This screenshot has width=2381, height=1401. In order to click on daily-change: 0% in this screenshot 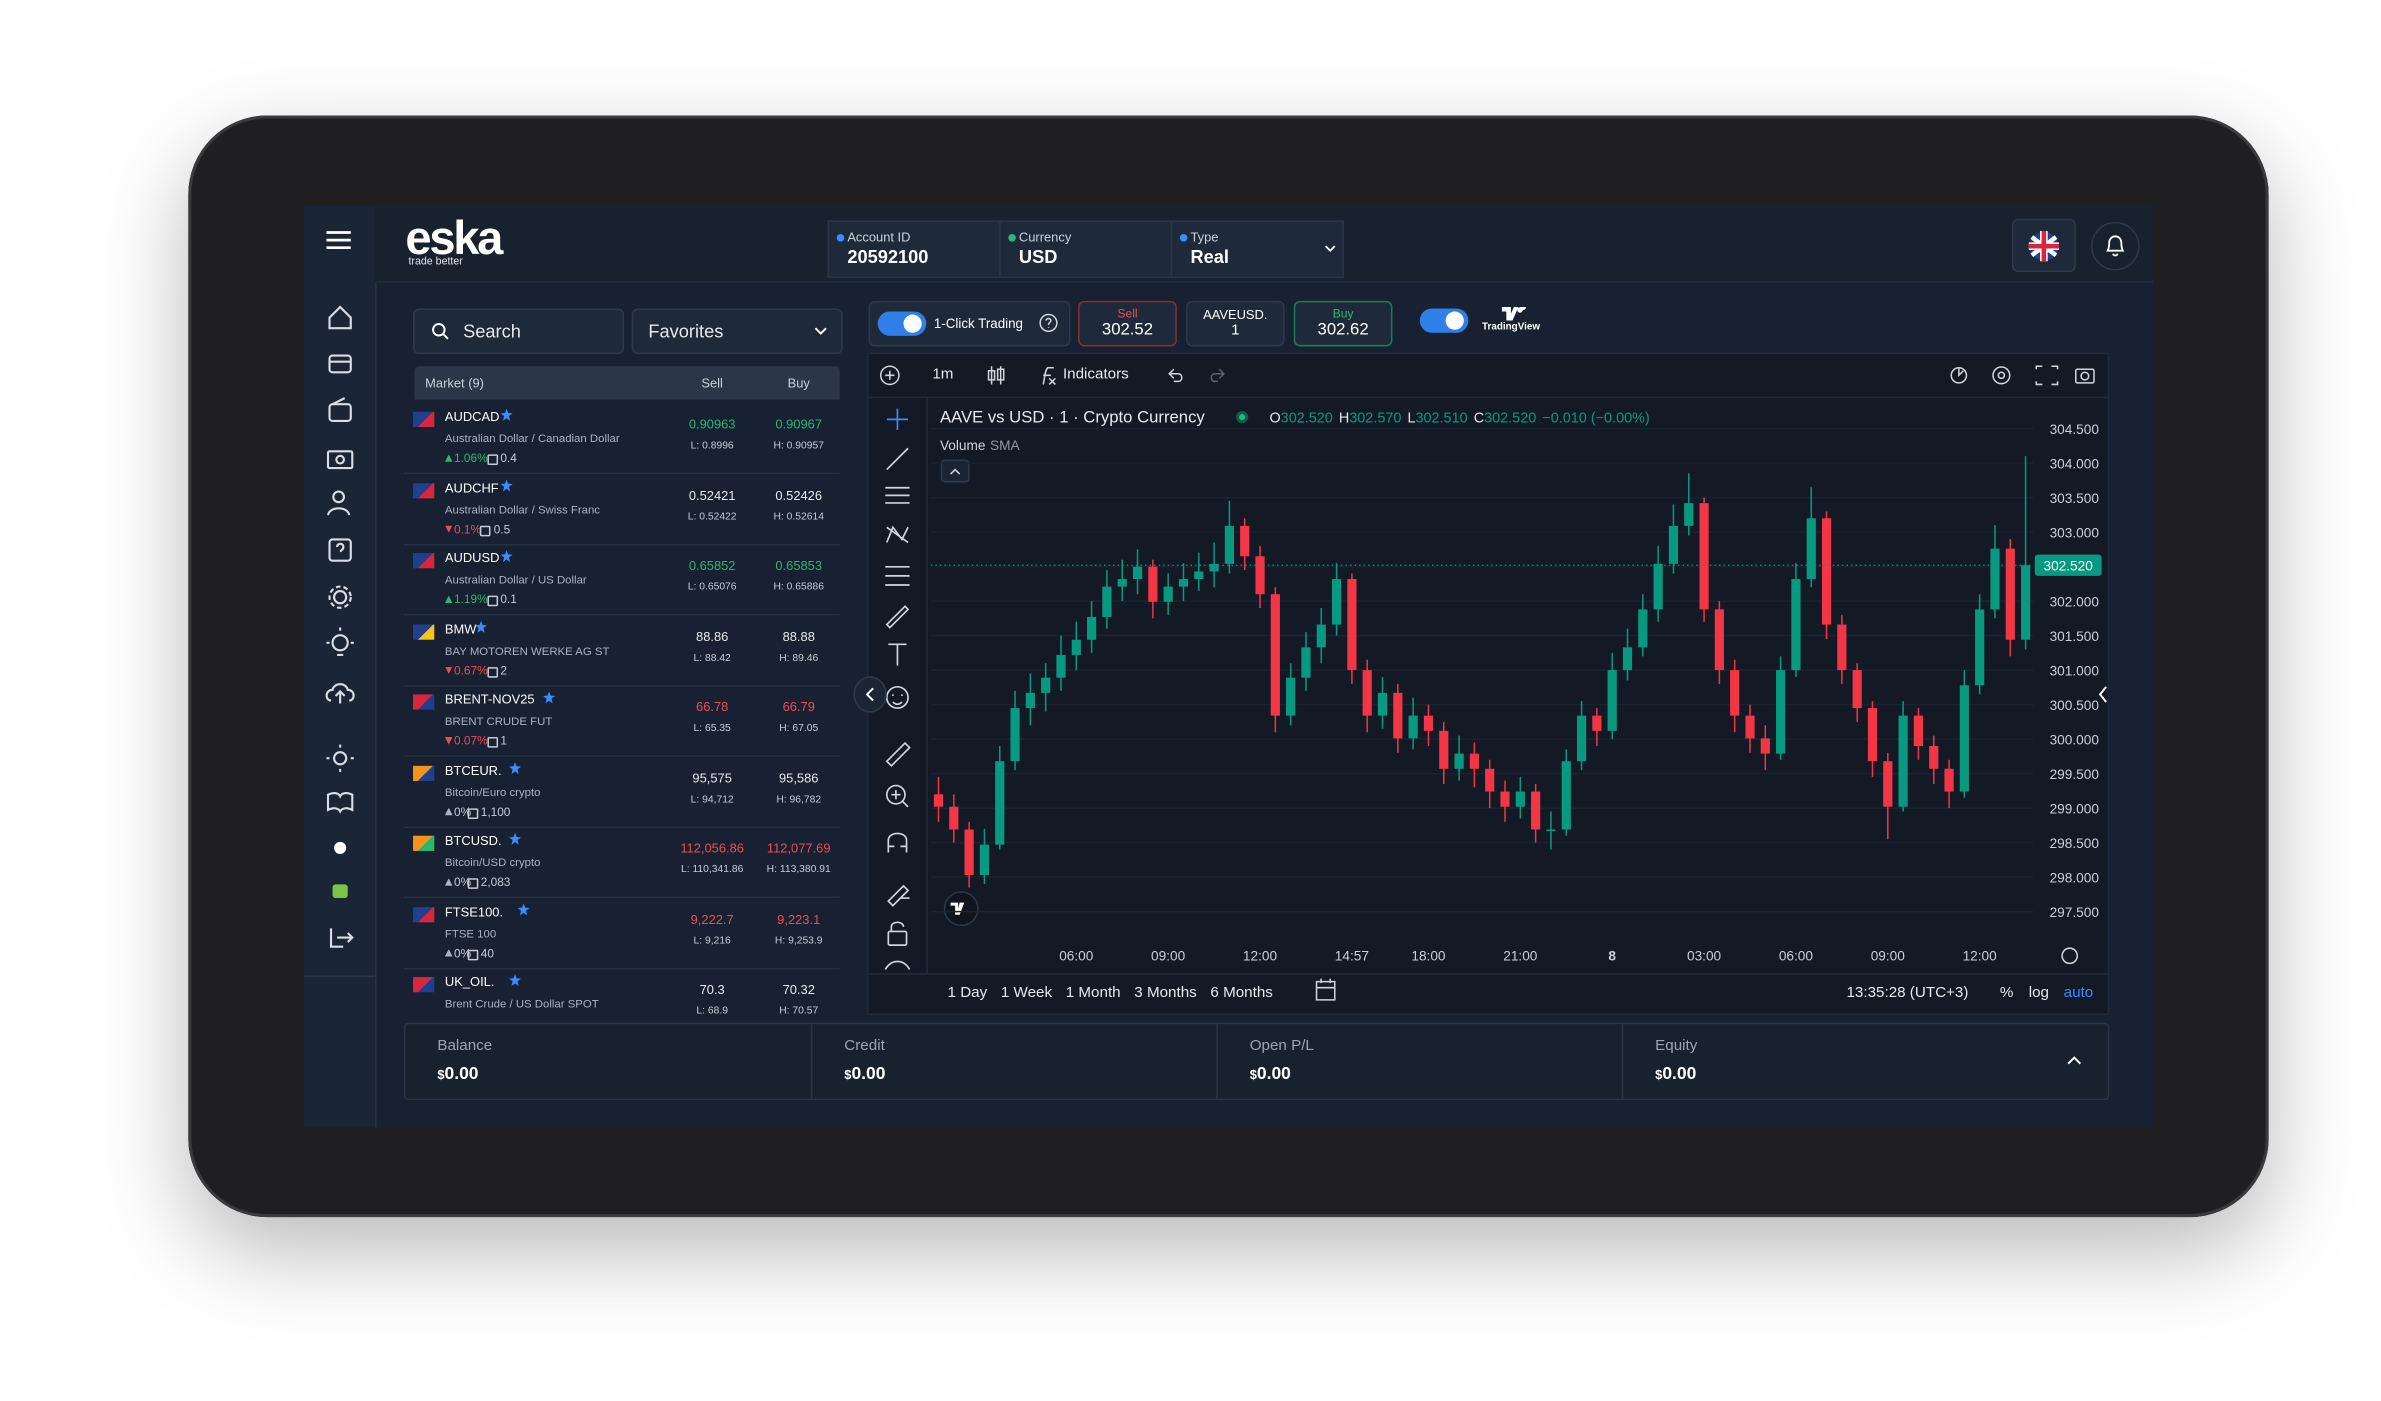, I will do `click(463, 952)`.